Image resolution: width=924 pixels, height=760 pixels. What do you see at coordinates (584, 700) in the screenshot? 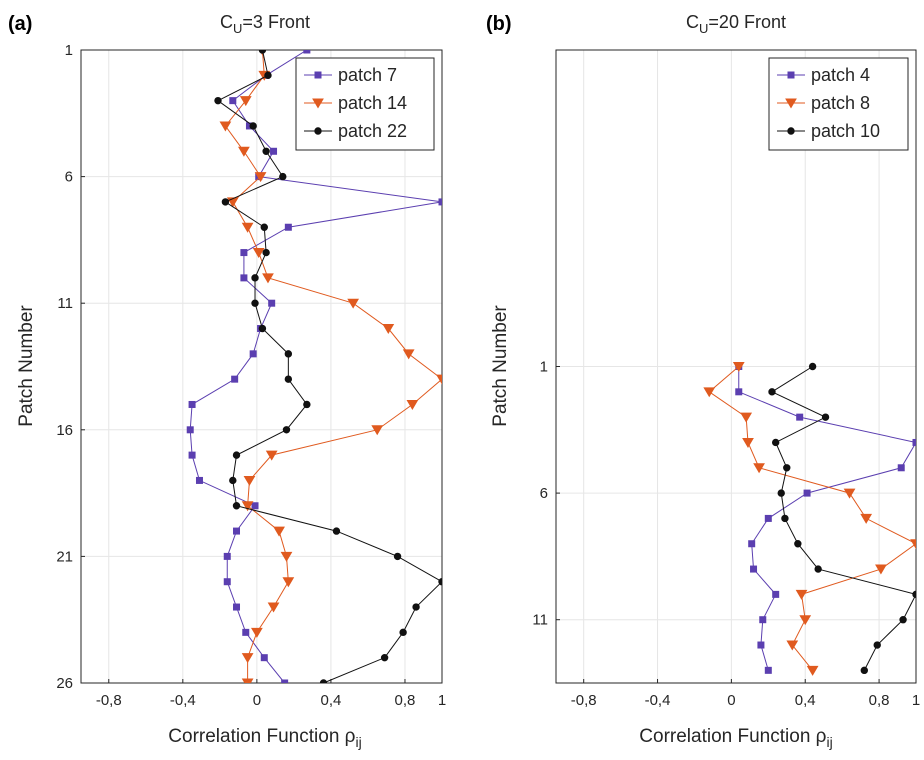
I see `panel-b-x-tick-label-0: -0,8` at bounding box center [584, 700].